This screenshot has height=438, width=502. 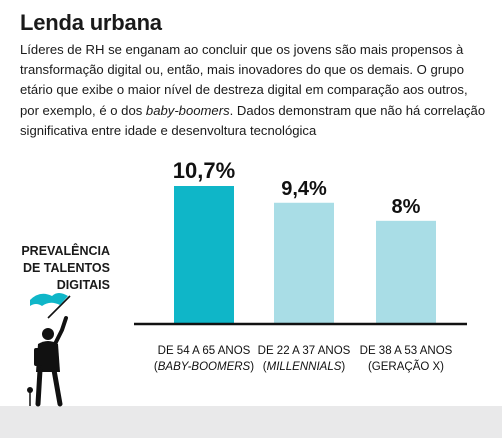 I want to click on y-axis-label: PREVALÊNCIA DE TALENTOS DIGITAIS, so click(x=55, y=268).